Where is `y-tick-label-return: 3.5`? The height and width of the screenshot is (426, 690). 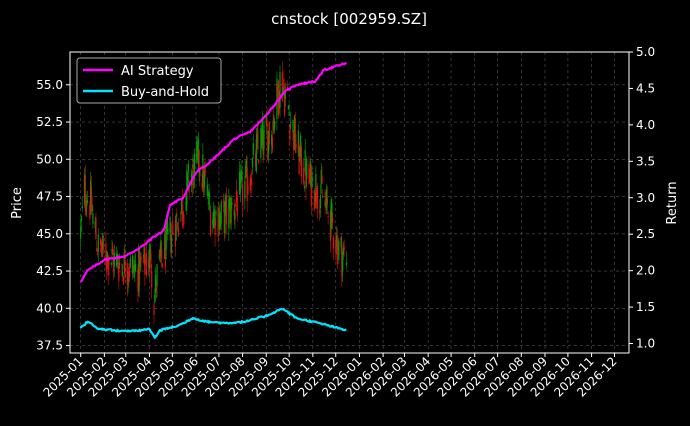
y-tick-label-return: 3.5 is located at coordinates (645, 161).